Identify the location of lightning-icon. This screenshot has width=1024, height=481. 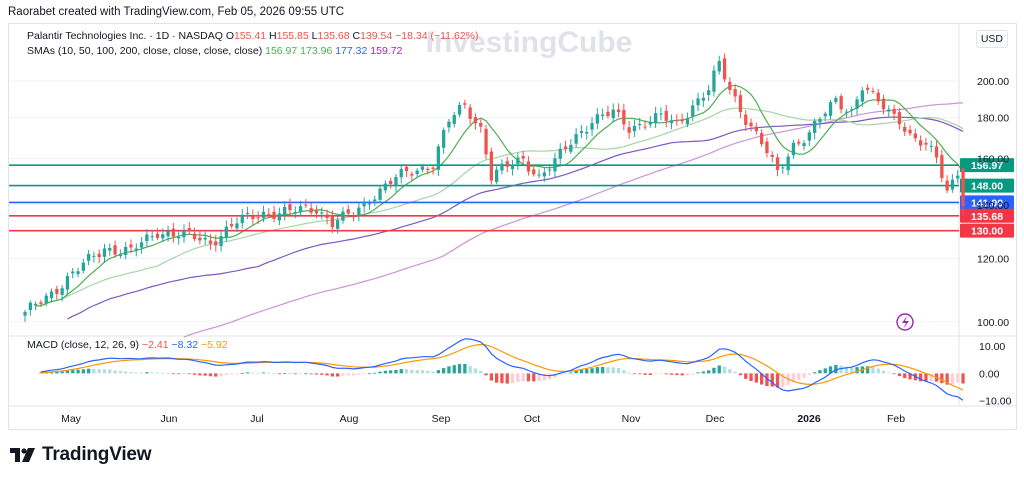
(905, 322).